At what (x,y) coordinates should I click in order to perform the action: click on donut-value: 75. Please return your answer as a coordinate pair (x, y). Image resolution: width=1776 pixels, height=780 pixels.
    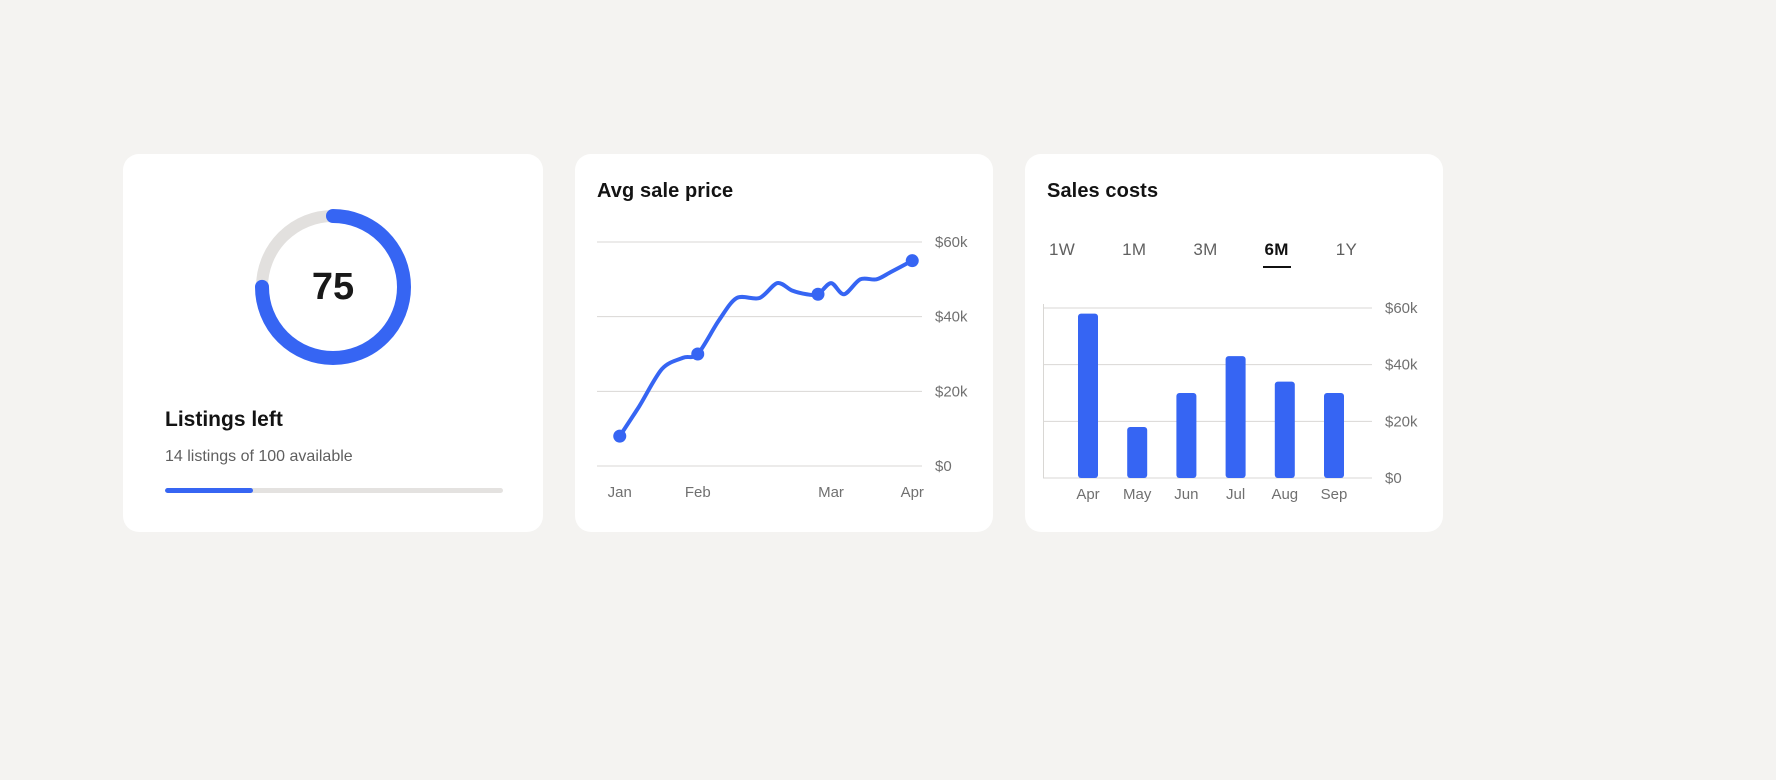
    Looking at the image, I should click on (333, 286).